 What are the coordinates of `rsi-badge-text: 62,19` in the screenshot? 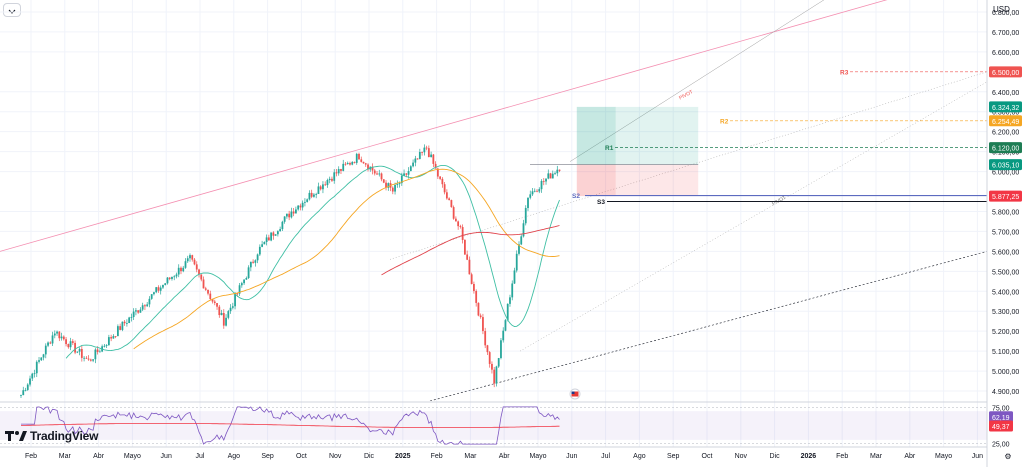 It's located at (1001, 418).